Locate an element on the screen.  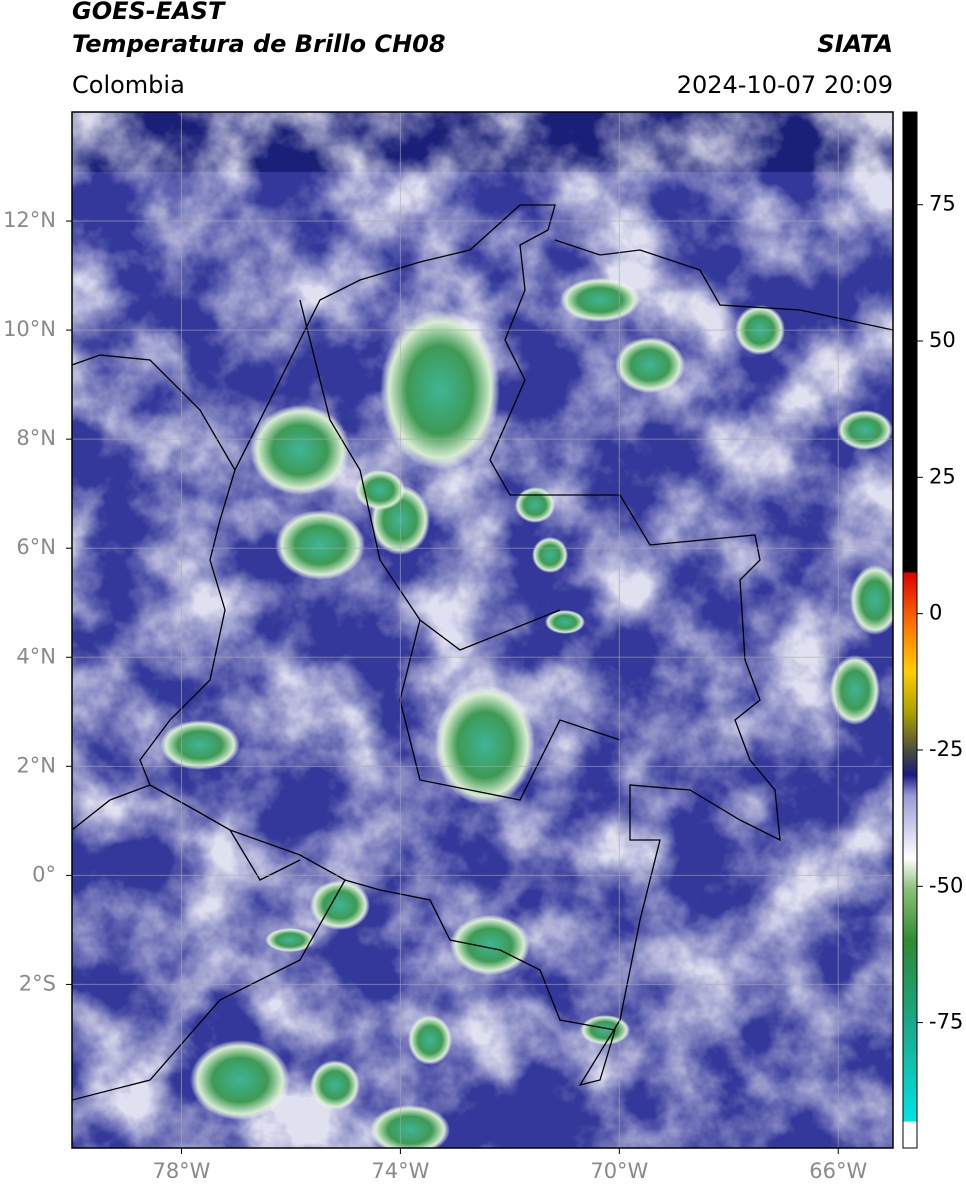
y-tick-label: 10°N is located at coordinates (29, 329).